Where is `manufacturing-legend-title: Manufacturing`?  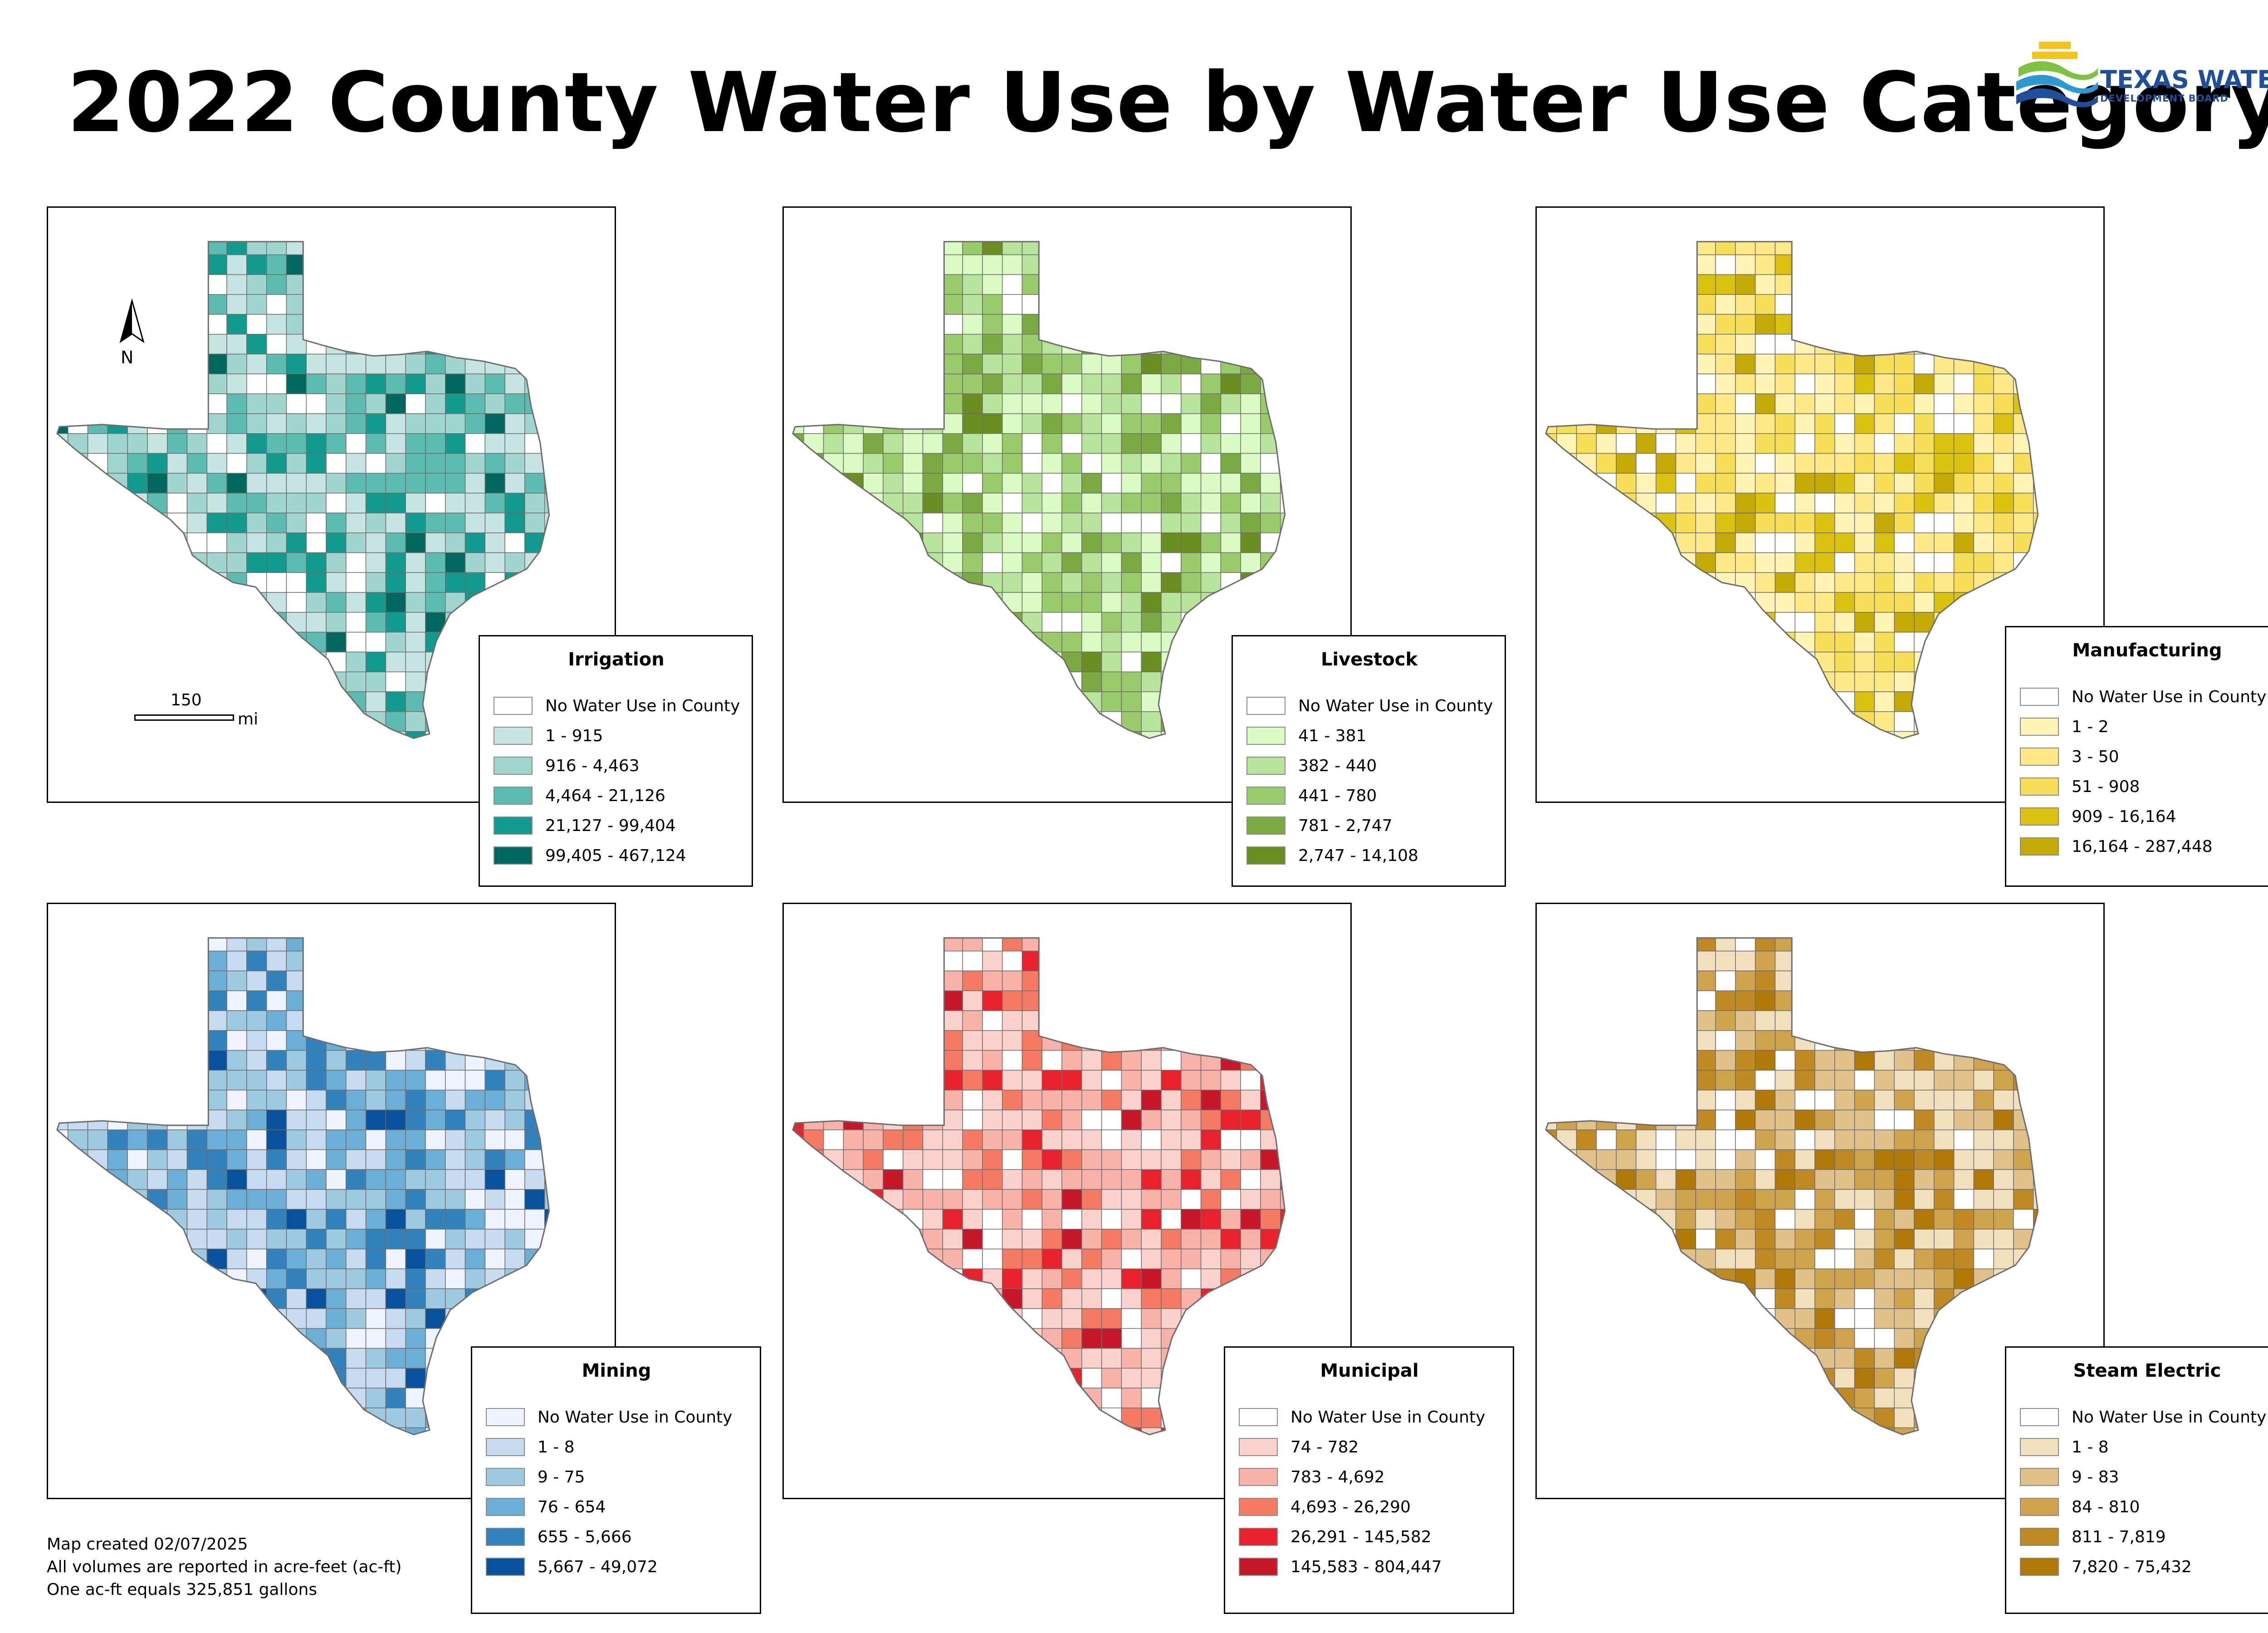 manufacturing-legend-title: Manufacturing is located at coordinates (2147, 650).